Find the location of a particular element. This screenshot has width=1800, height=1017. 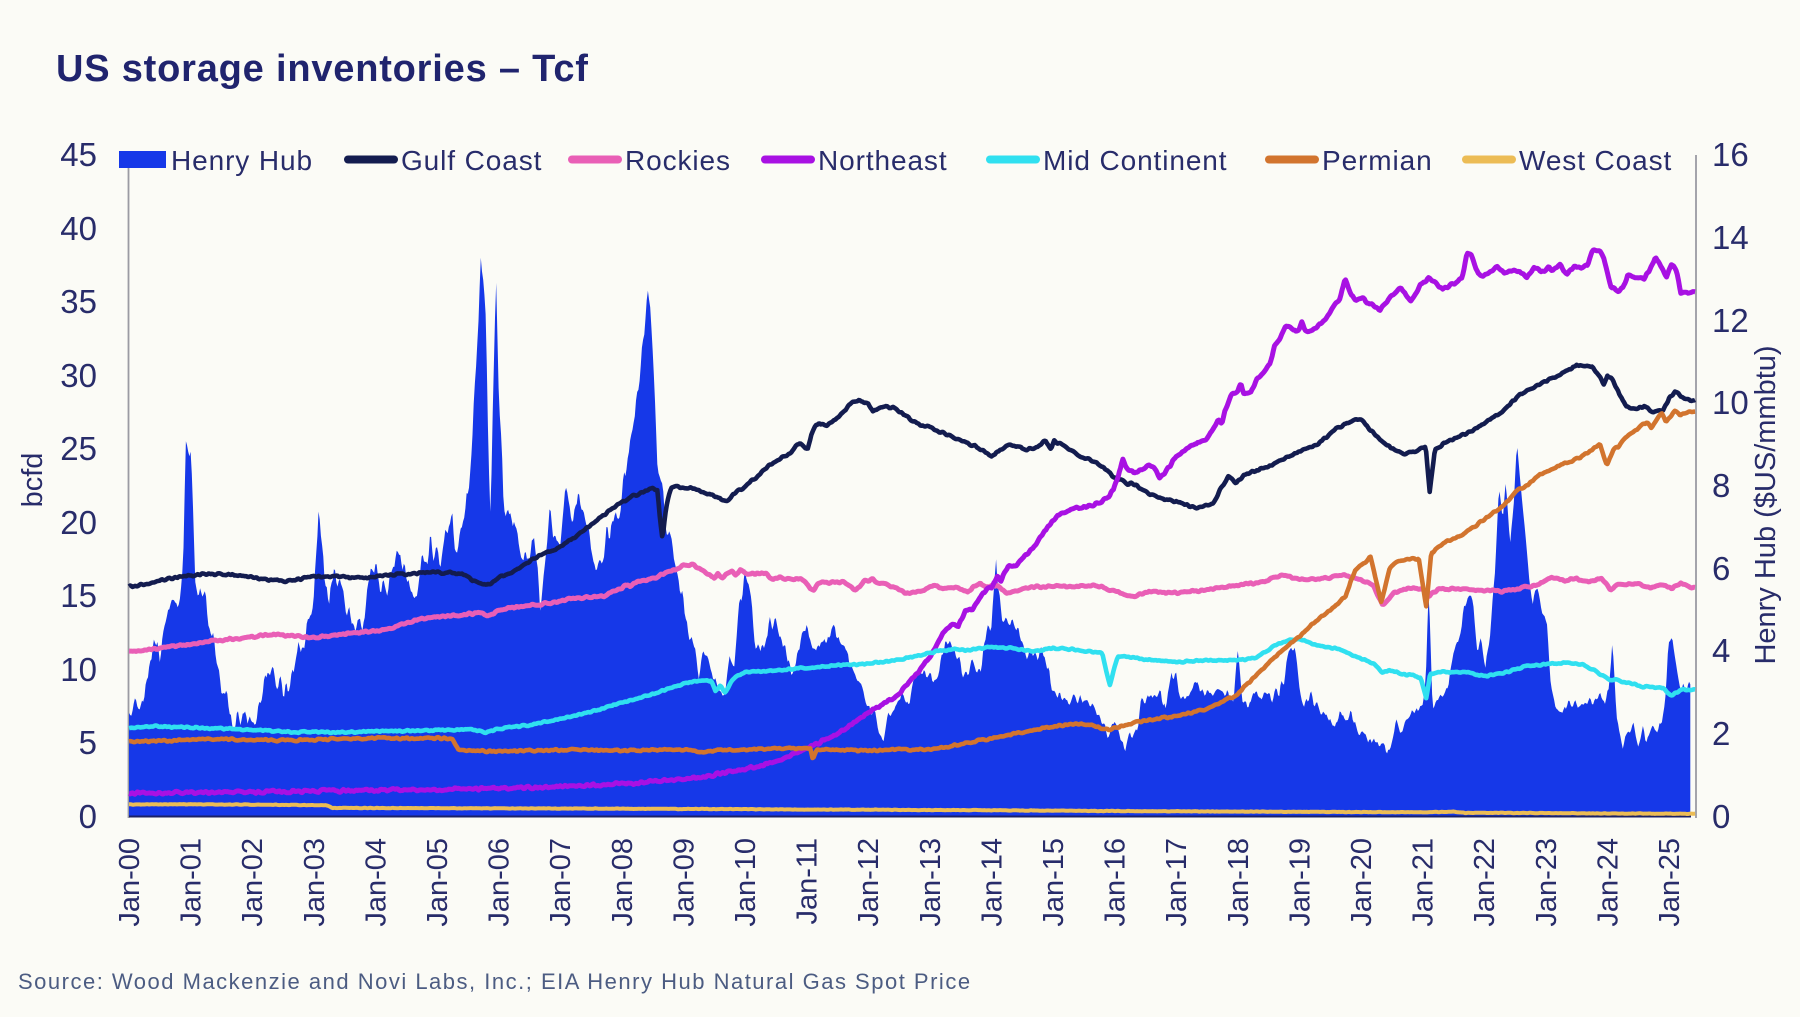

svg-text: Permian is located at coordinates (1377, 160).